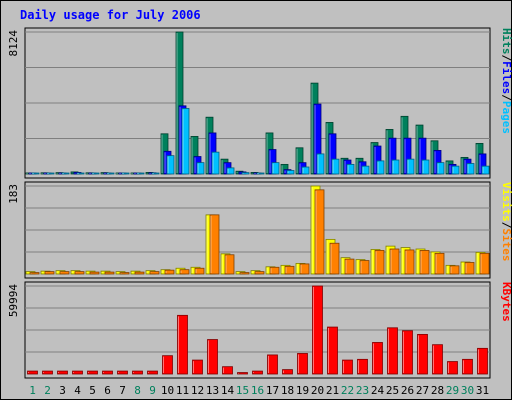  I want to click on x-tick-label: 6, so click(107, 390).